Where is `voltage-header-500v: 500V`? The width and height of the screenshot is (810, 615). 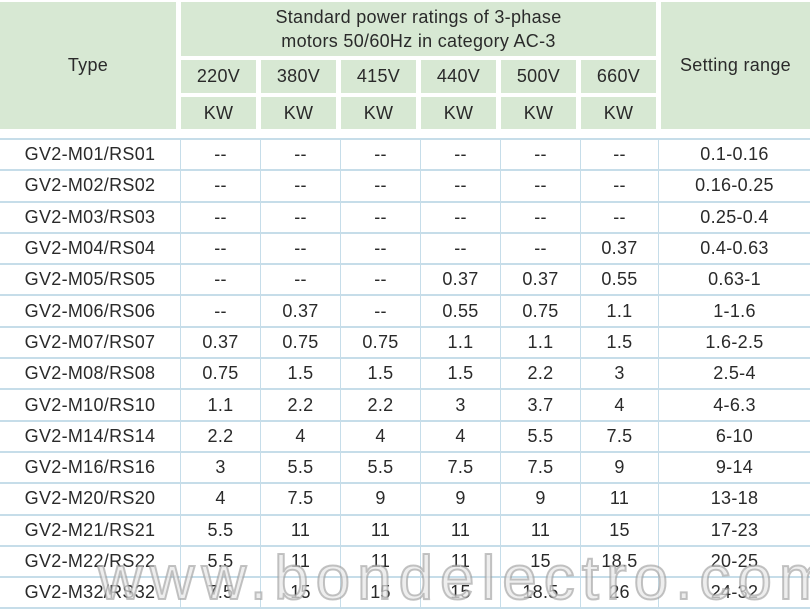 voltage-header-500v: 500V is located at coordinates (538, 76).